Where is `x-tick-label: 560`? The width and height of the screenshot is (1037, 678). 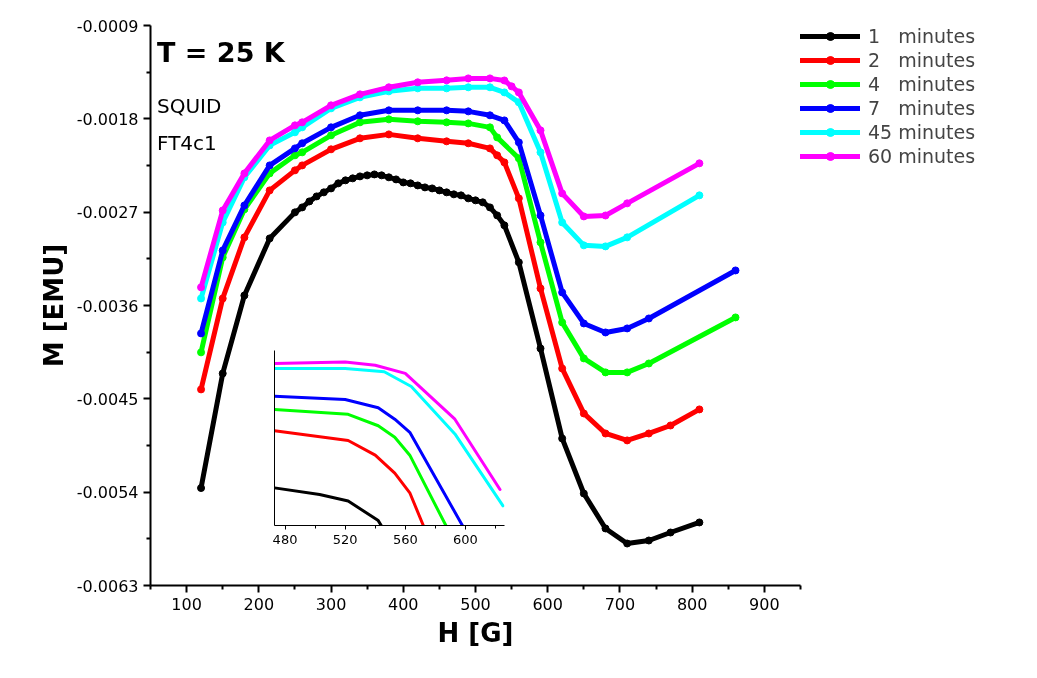
x-tick-label: 560 is located at coordinates (405, 539).